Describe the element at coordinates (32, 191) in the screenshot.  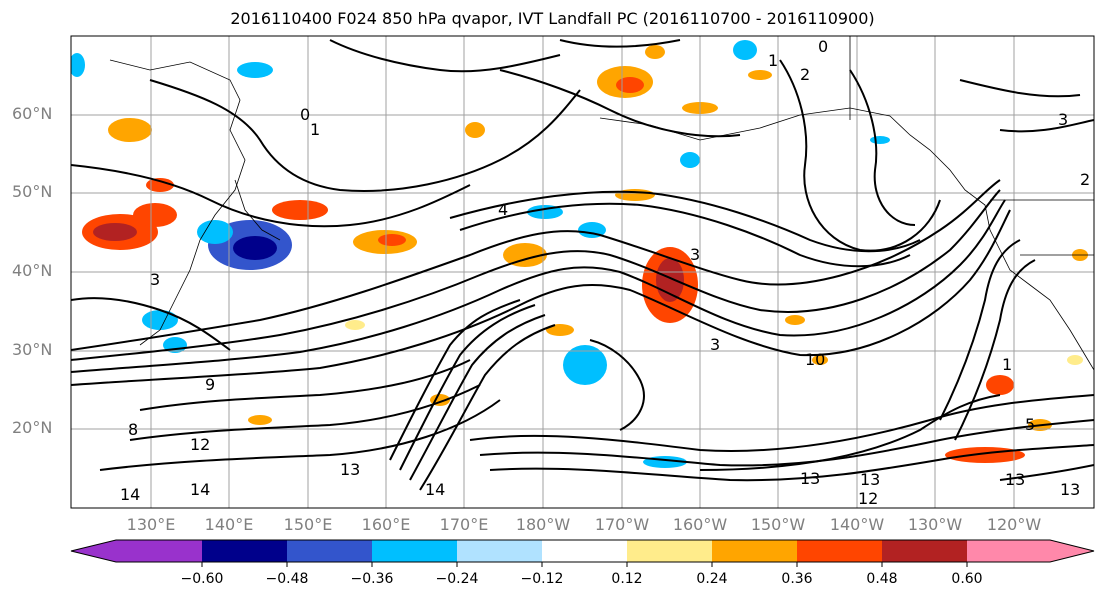
I see `lat-label-50n: 50°N` at that location.